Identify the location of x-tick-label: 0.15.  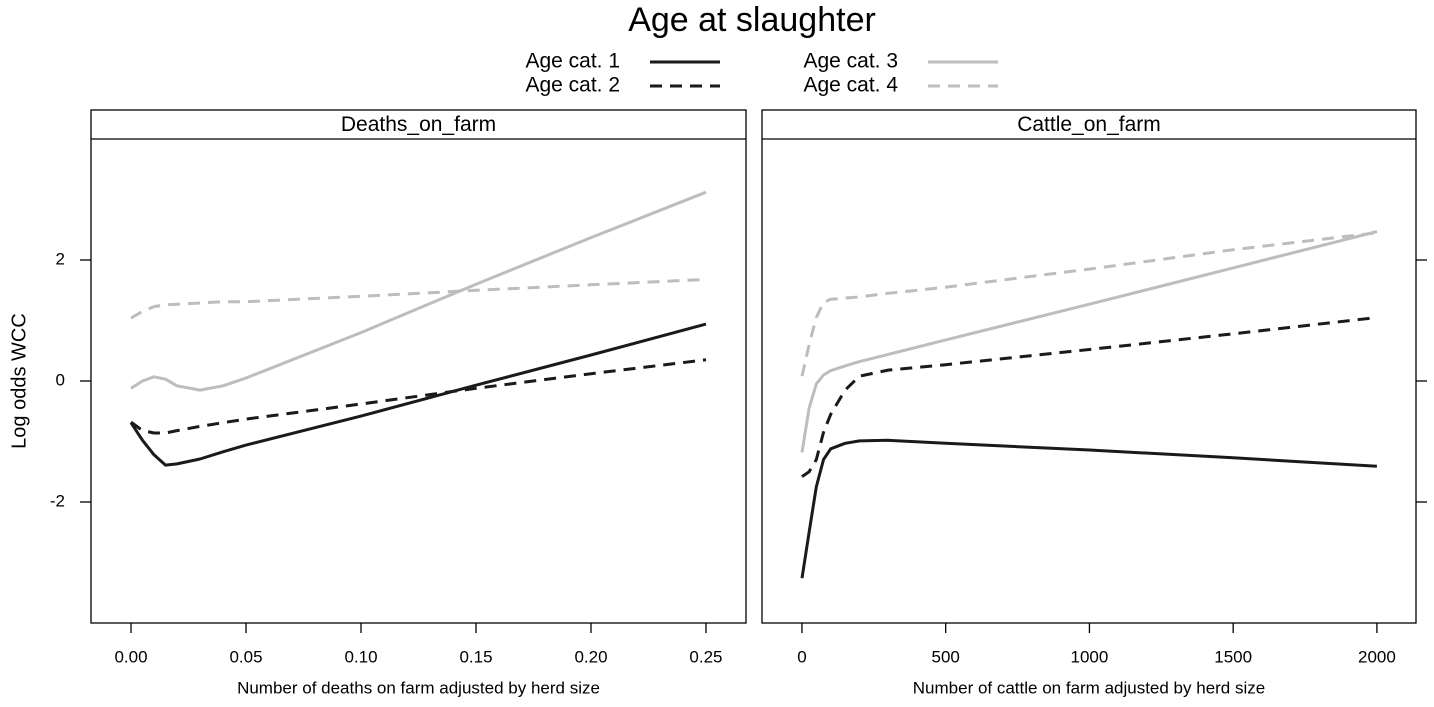
(475, 656).